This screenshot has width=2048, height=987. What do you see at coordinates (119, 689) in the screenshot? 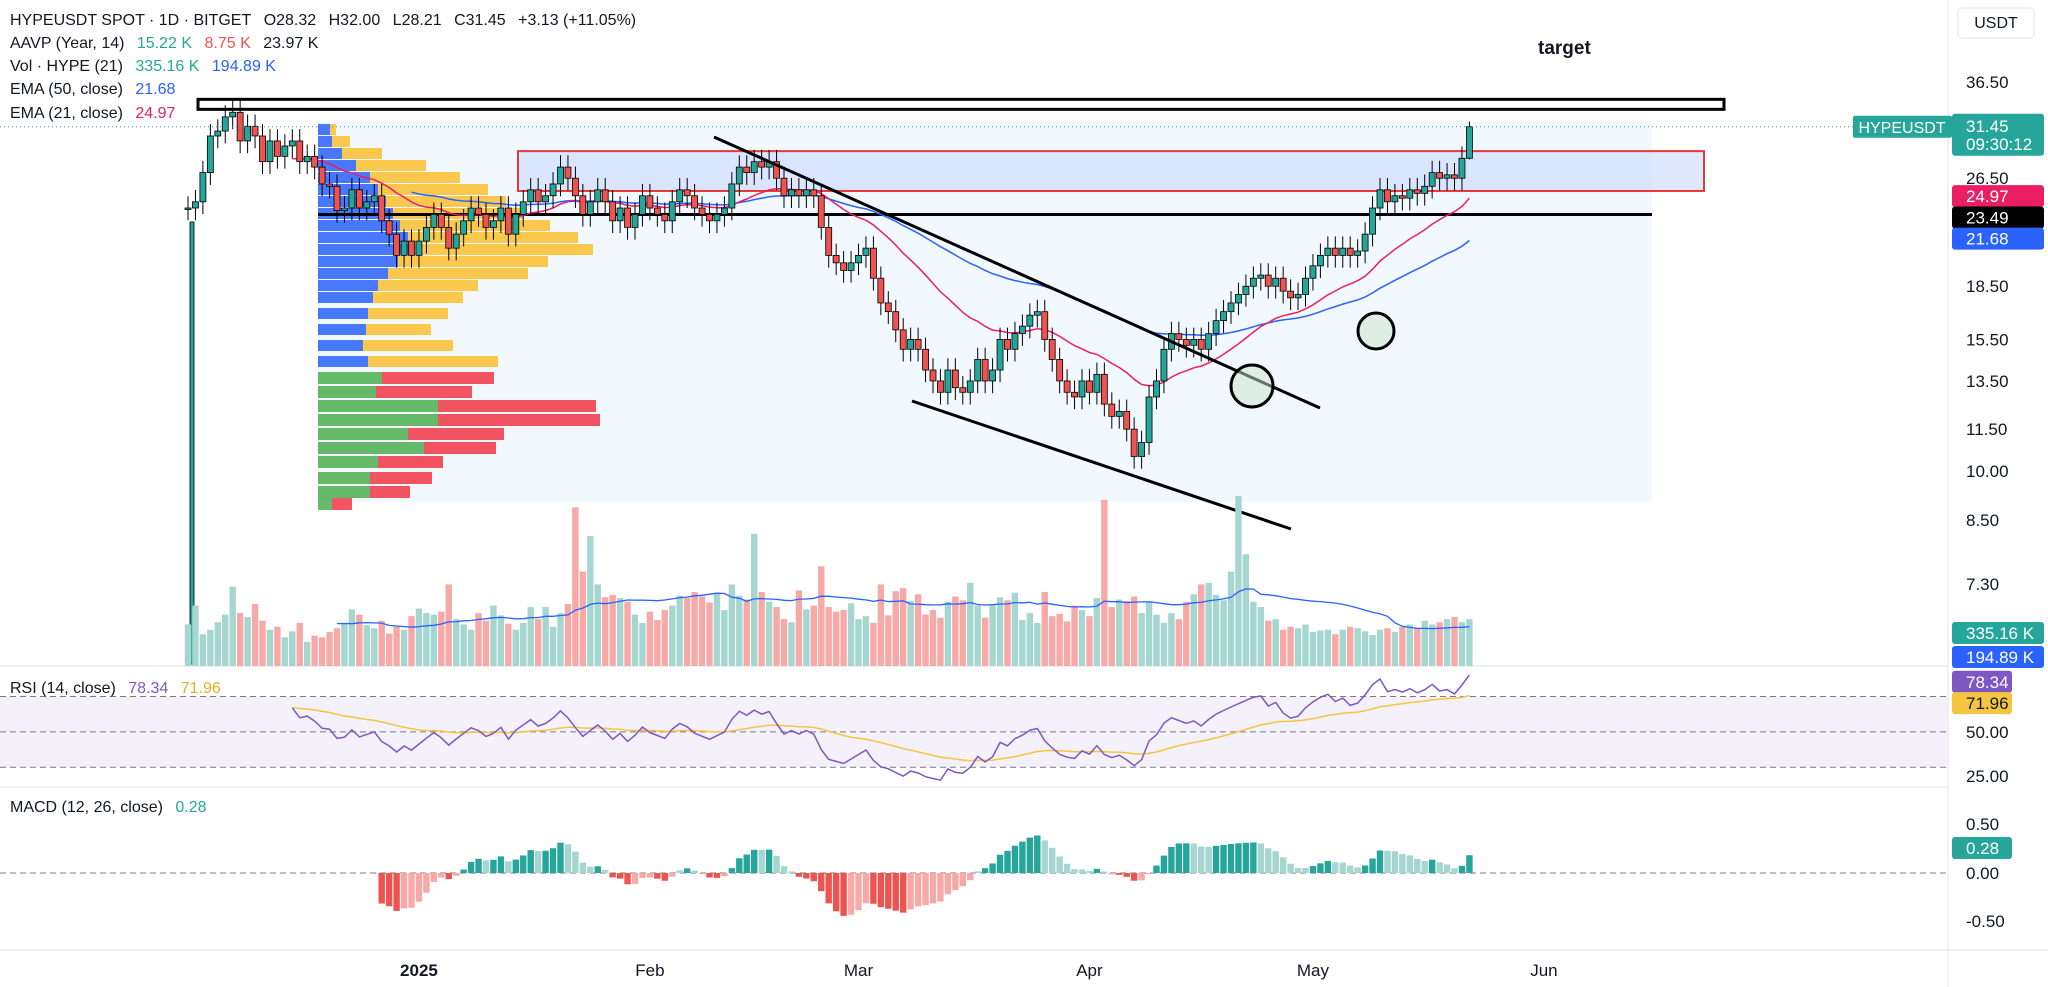
I see `rsi-legend: RSI (14, close) 78.34 71.96` at bounding box center [119, 689].